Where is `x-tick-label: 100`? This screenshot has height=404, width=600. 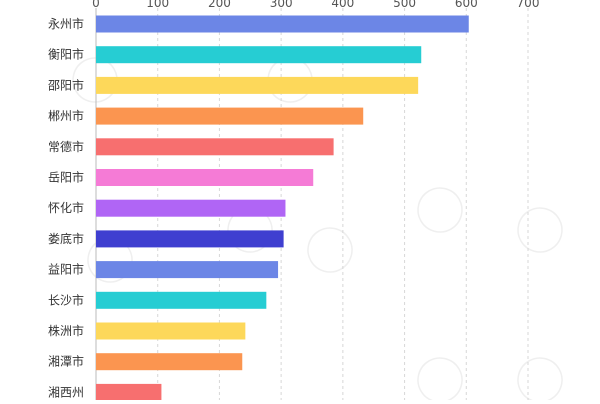
x-tick-label: 100 is located at coordinates (157, 5).